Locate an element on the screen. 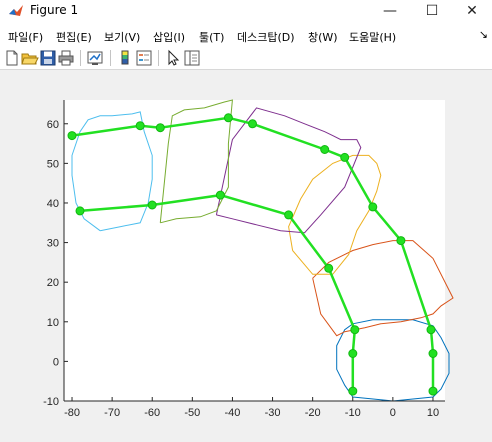 The width and height of the screenshot is (492, 442). minimize-button: — is located at coordinates (390, 11).